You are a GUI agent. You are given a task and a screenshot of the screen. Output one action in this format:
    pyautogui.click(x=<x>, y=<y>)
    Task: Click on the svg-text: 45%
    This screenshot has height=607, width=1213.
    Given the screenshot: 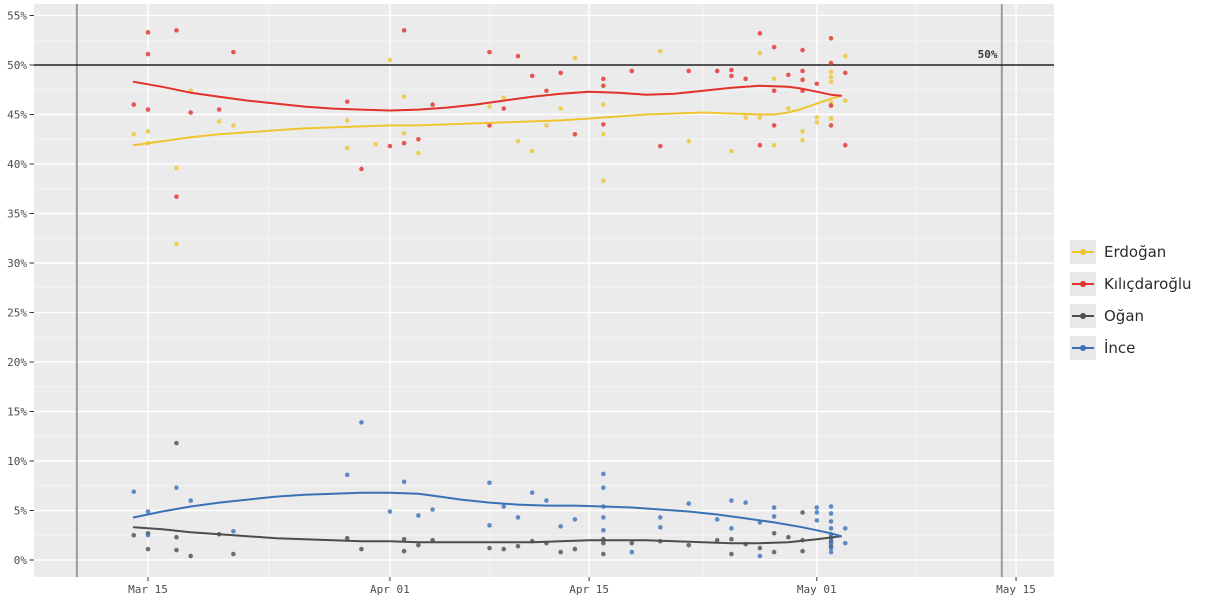 What is the action you would take?
    pyautogui.click(x=17, y=115)
    